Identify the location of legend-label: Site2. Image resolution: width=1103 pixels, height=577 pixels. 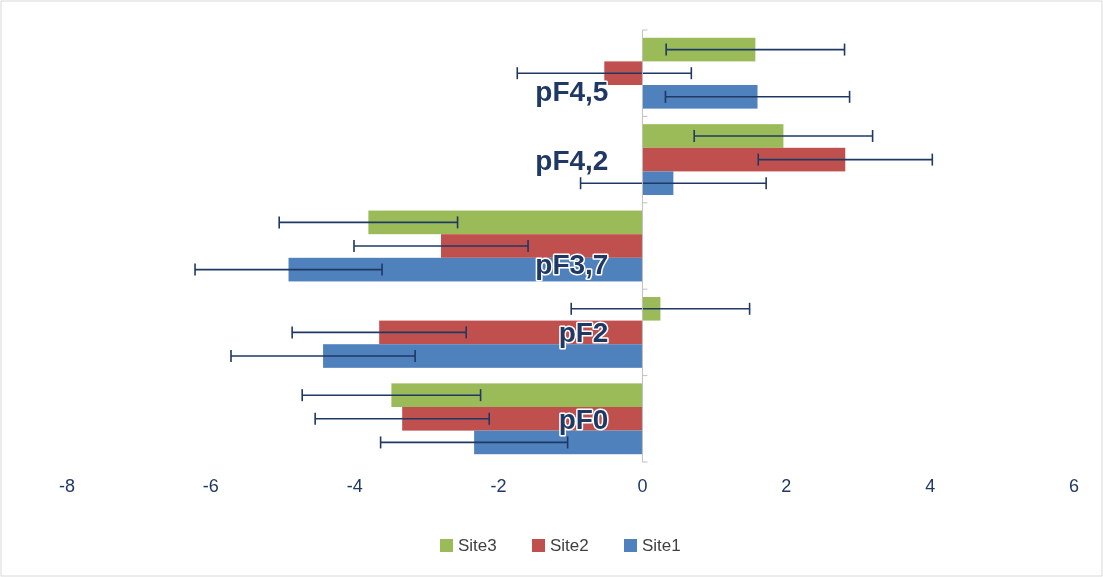
(569, 545).